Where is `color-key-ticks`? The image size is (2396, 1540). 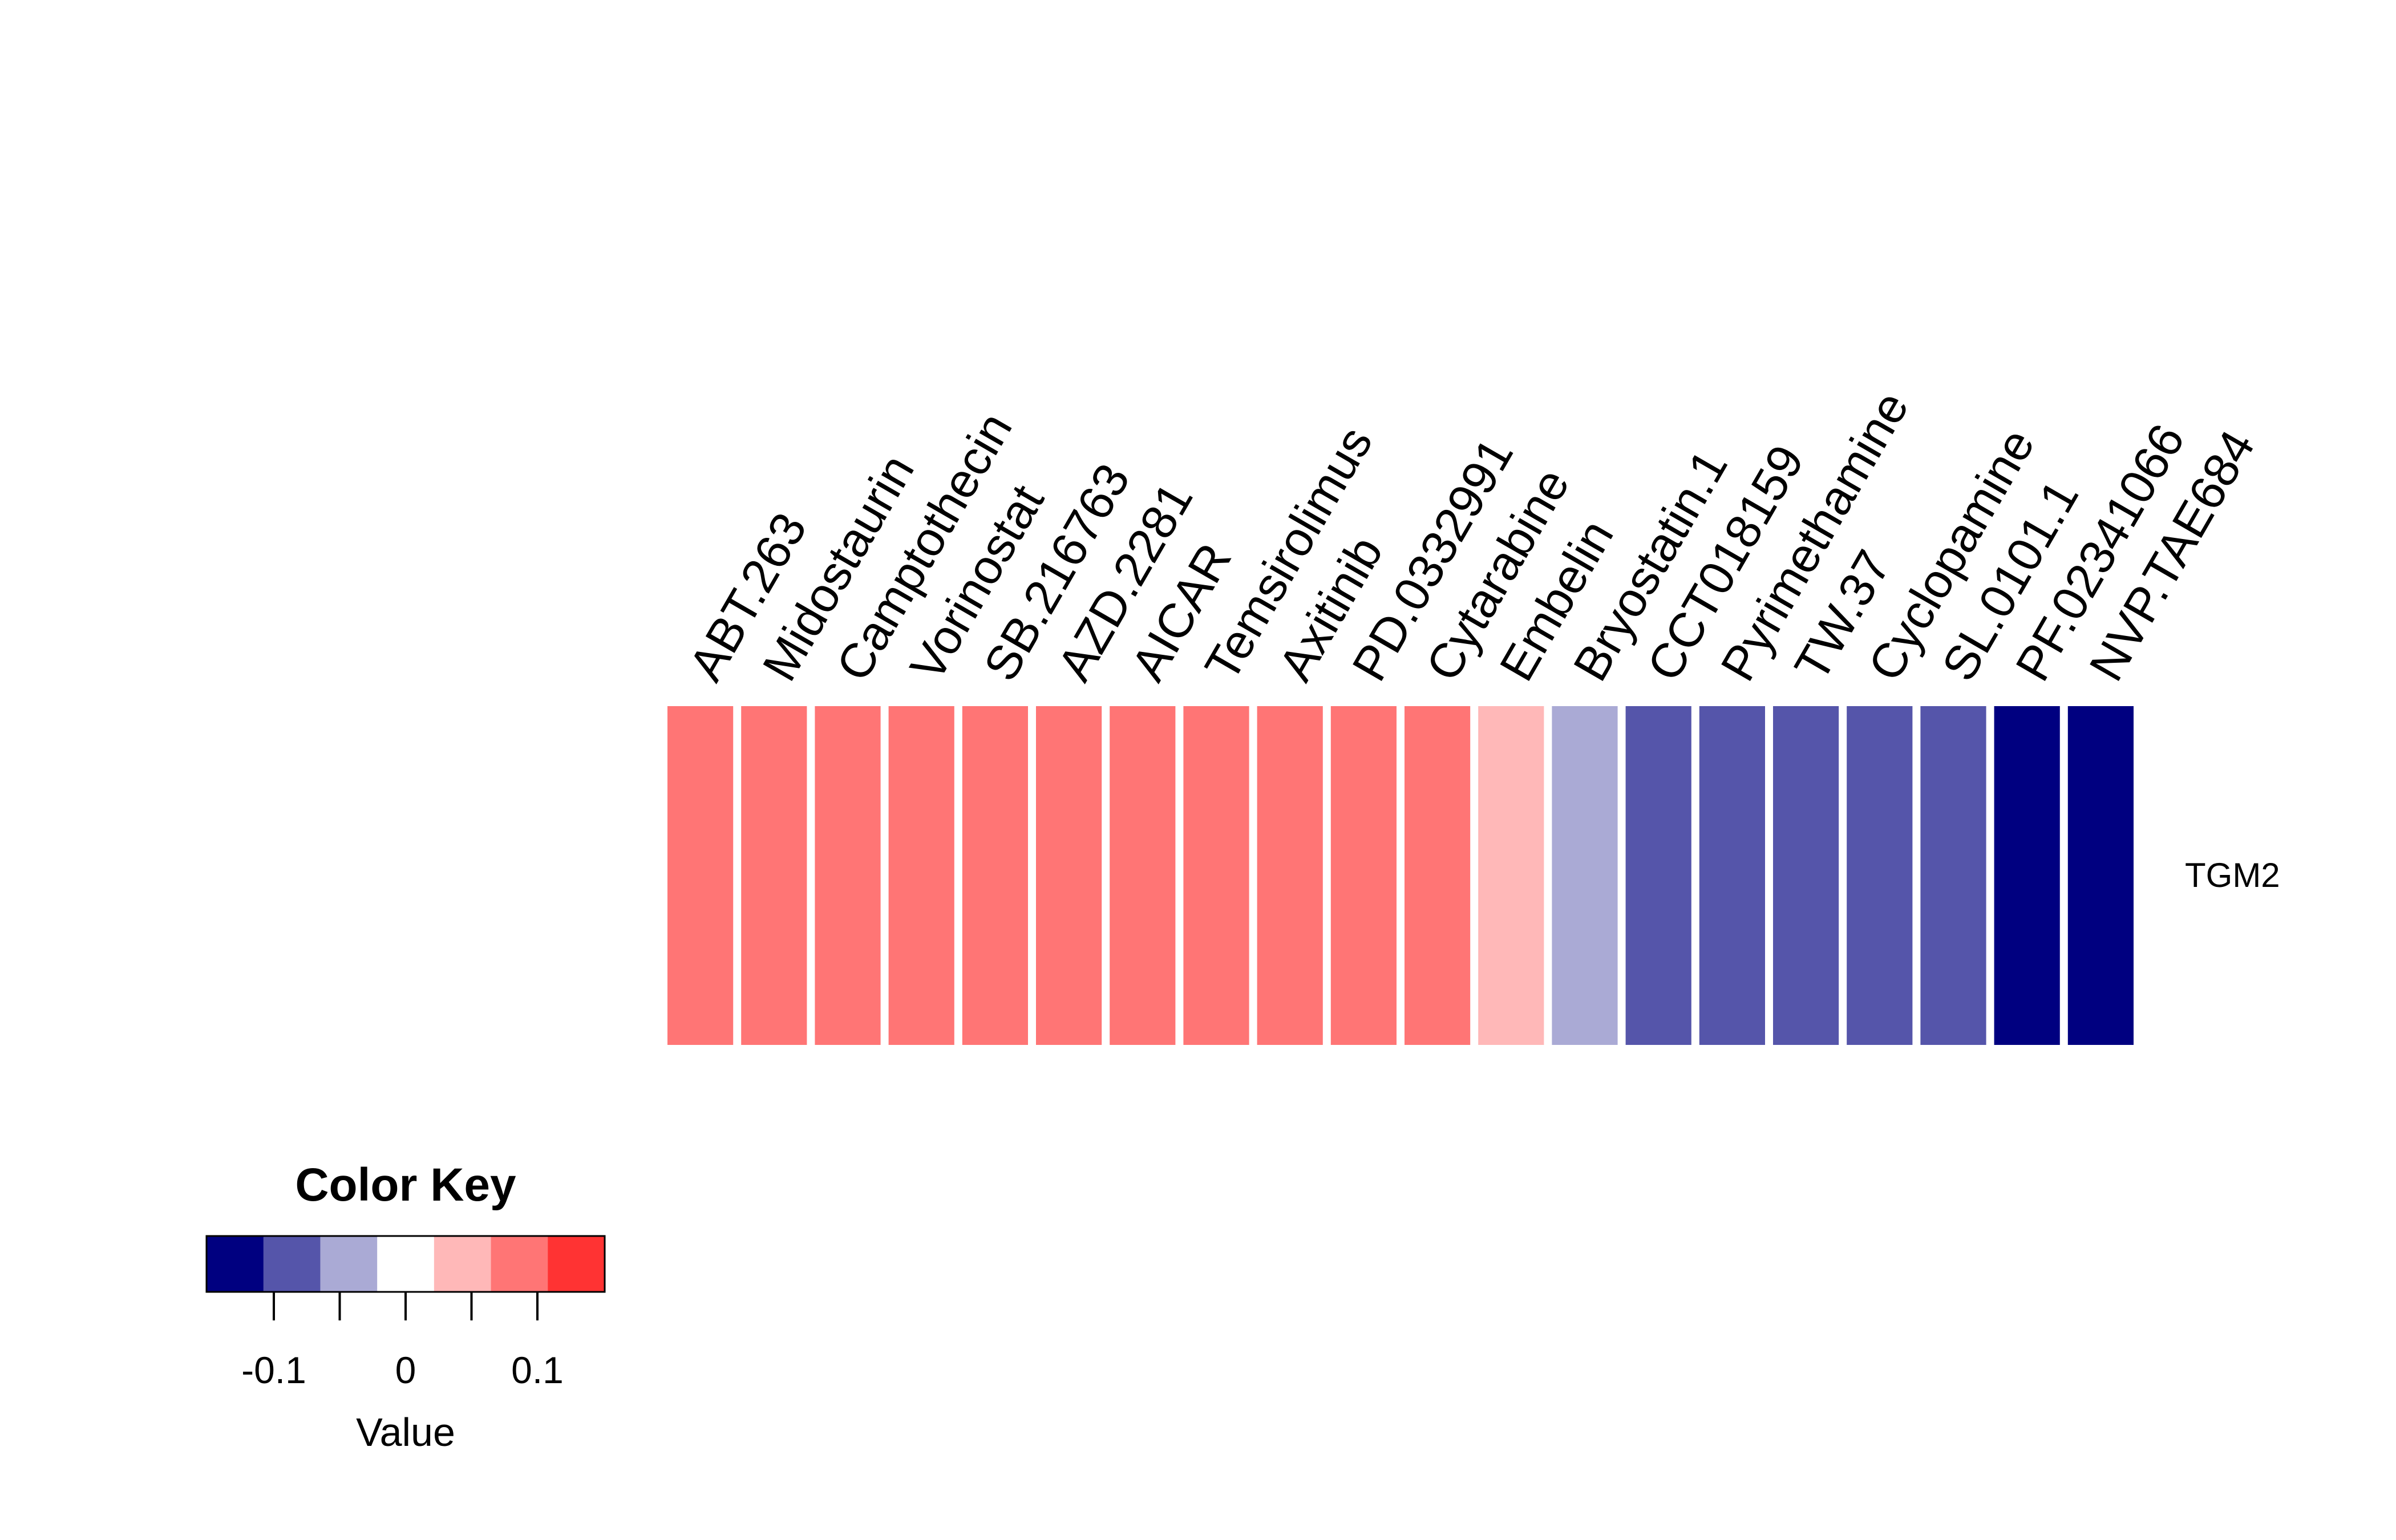 color-key-ticks is located at coordinates (406, 1306).